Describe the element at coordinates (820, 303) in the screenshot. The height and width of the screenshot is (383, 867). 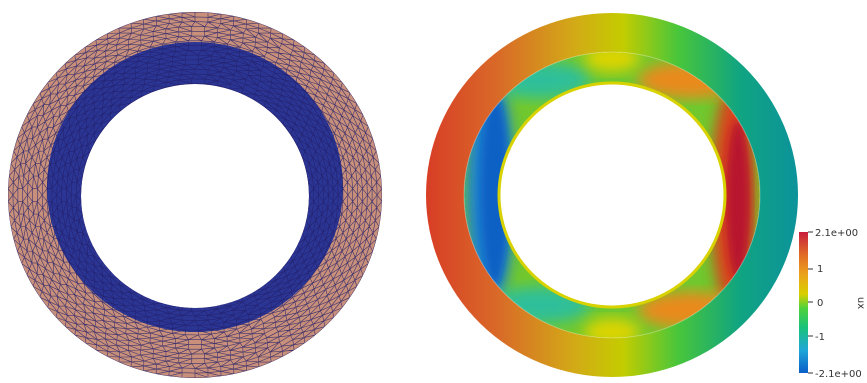
I see `colorbar-tick-label: 0` at that location.